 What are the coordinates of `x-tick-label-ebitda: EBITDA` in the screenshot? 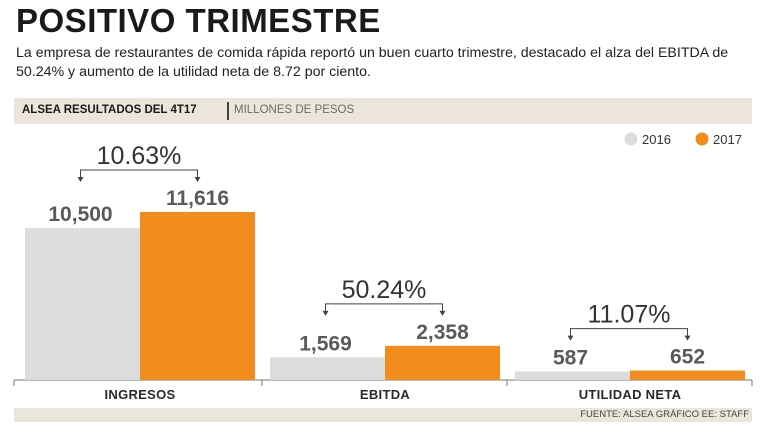 It's located at (385, 394).